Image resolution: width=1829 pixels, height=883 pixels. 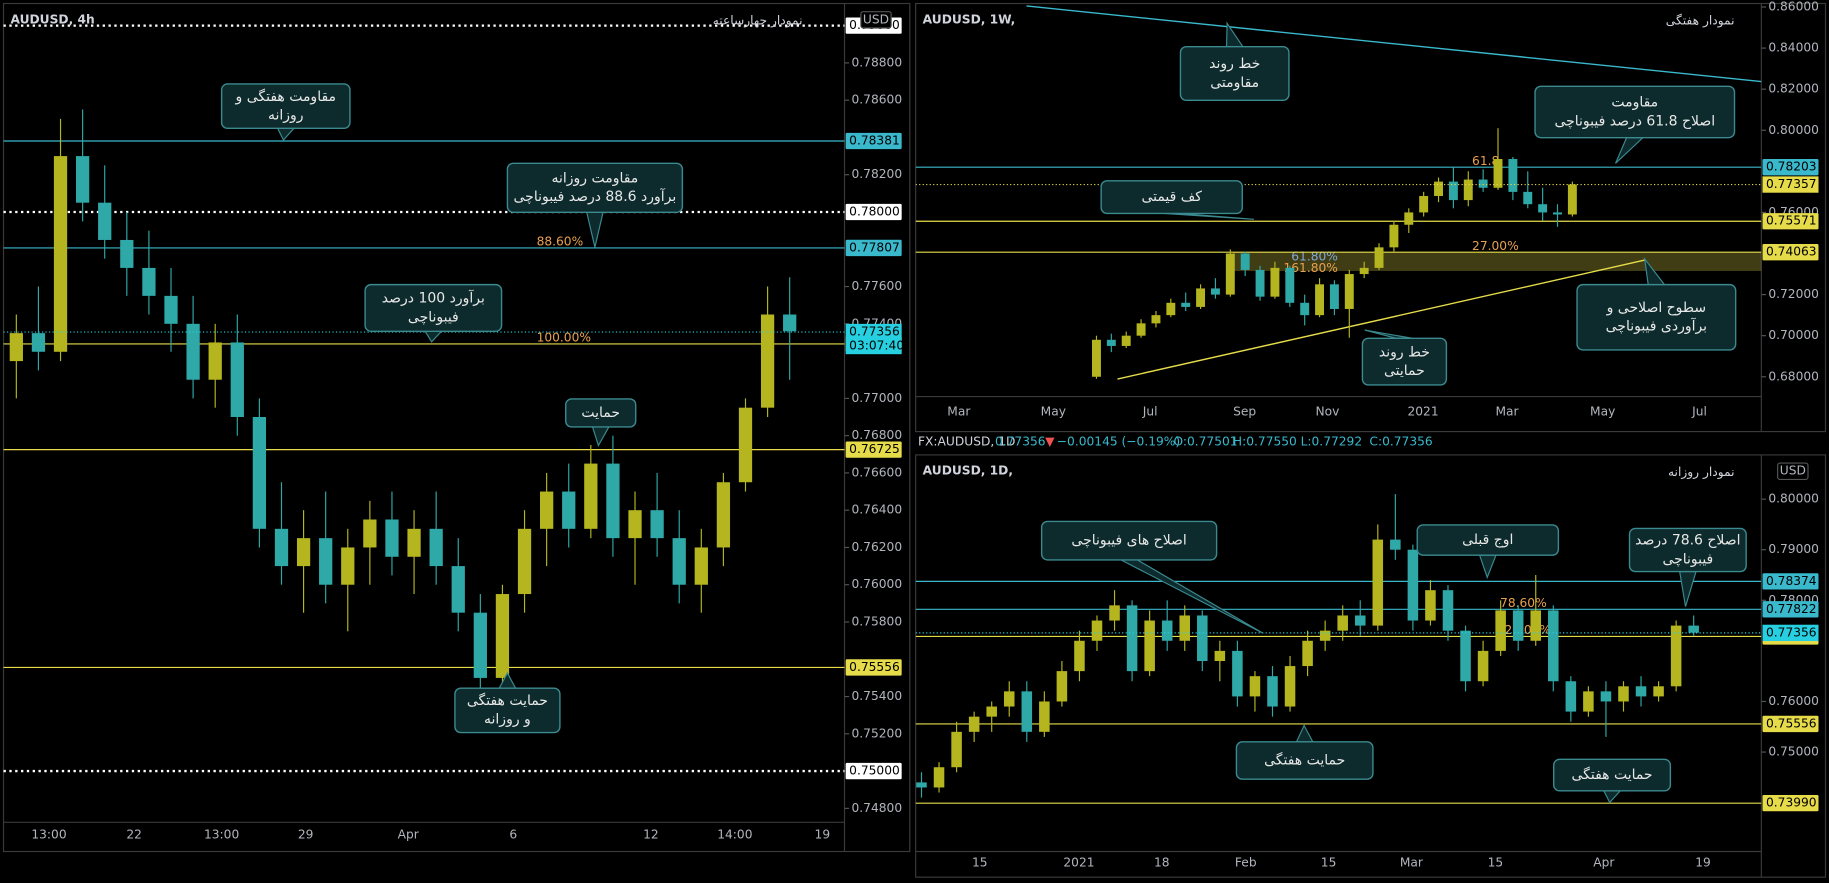 I want to click on callout-text: اصلاح 61.8 درصد فیبوناچی, so click(x=1634, y=121).